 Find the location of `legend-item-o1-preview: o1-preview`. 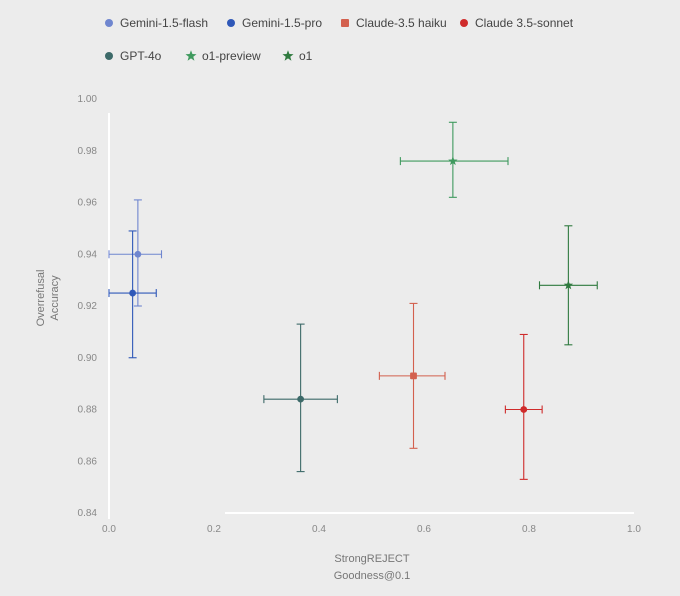

legend-item-o1-preview: o1-preview is located at coordinates (223, 56).